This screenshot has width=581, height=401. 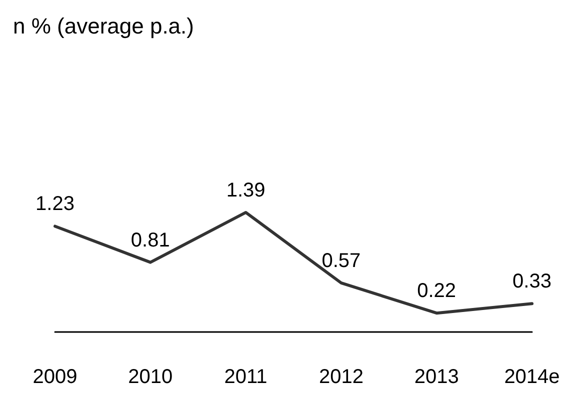 I want to click on x-tick-label: 2012, so click(x=341, y=377).